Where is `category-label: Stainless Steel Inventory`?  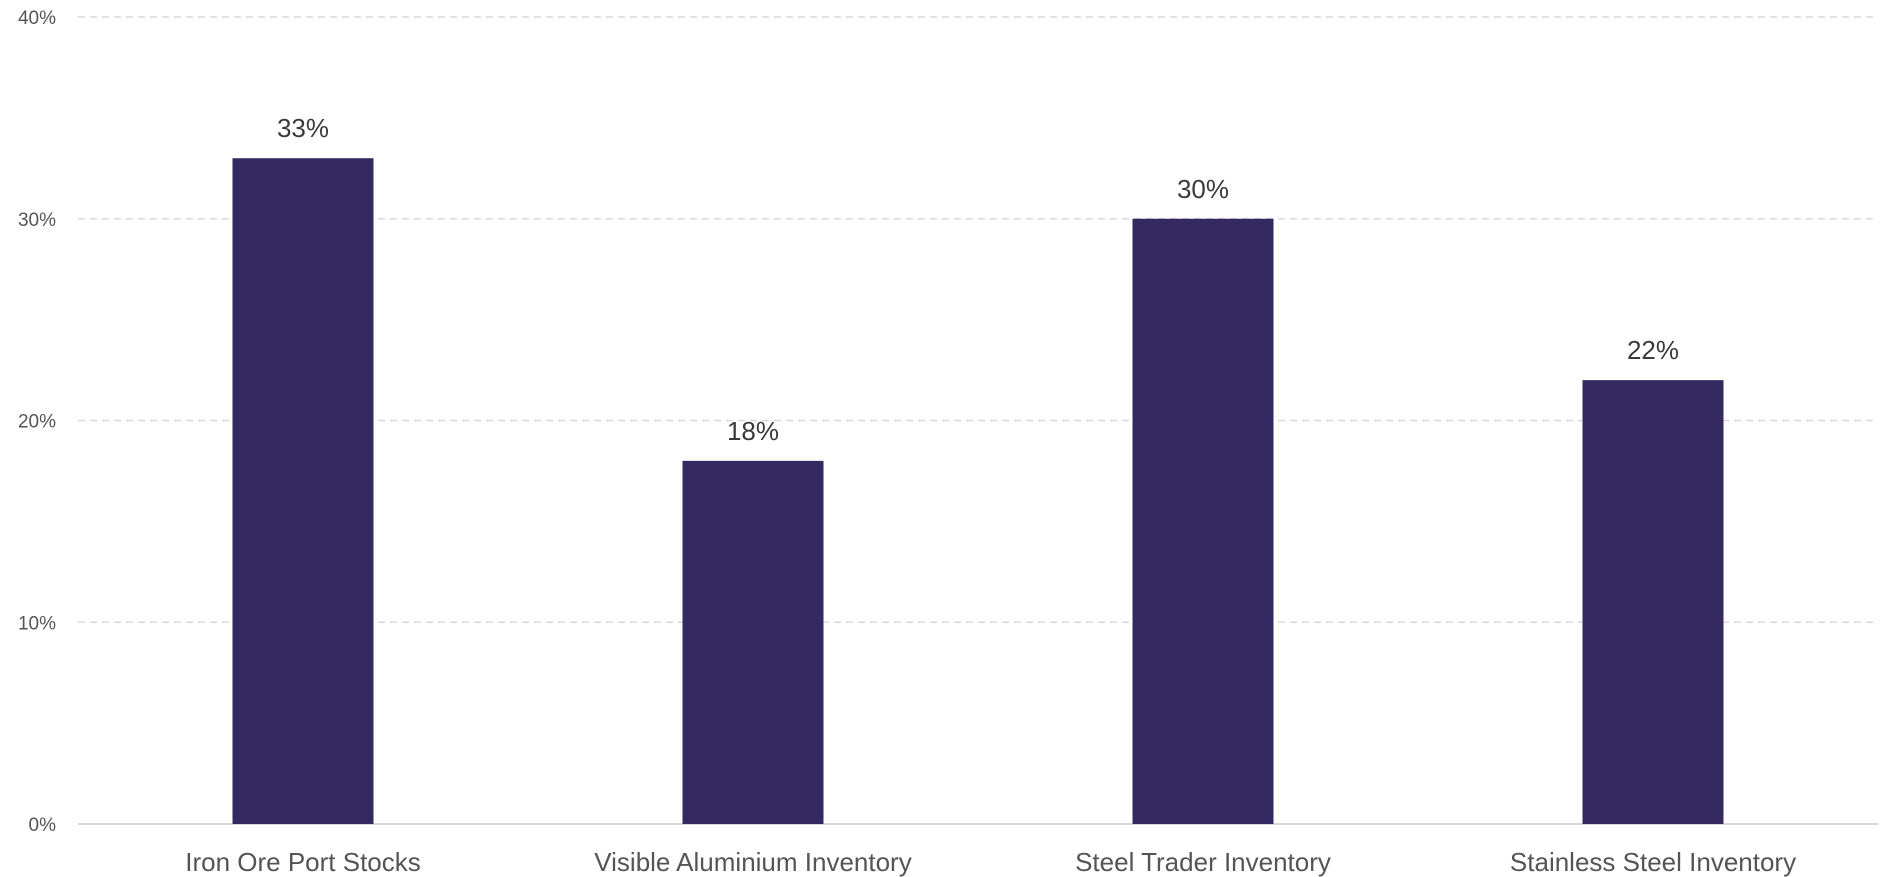 category-label: Stainless Steel Inventory is located at coordinates (1653, 862).